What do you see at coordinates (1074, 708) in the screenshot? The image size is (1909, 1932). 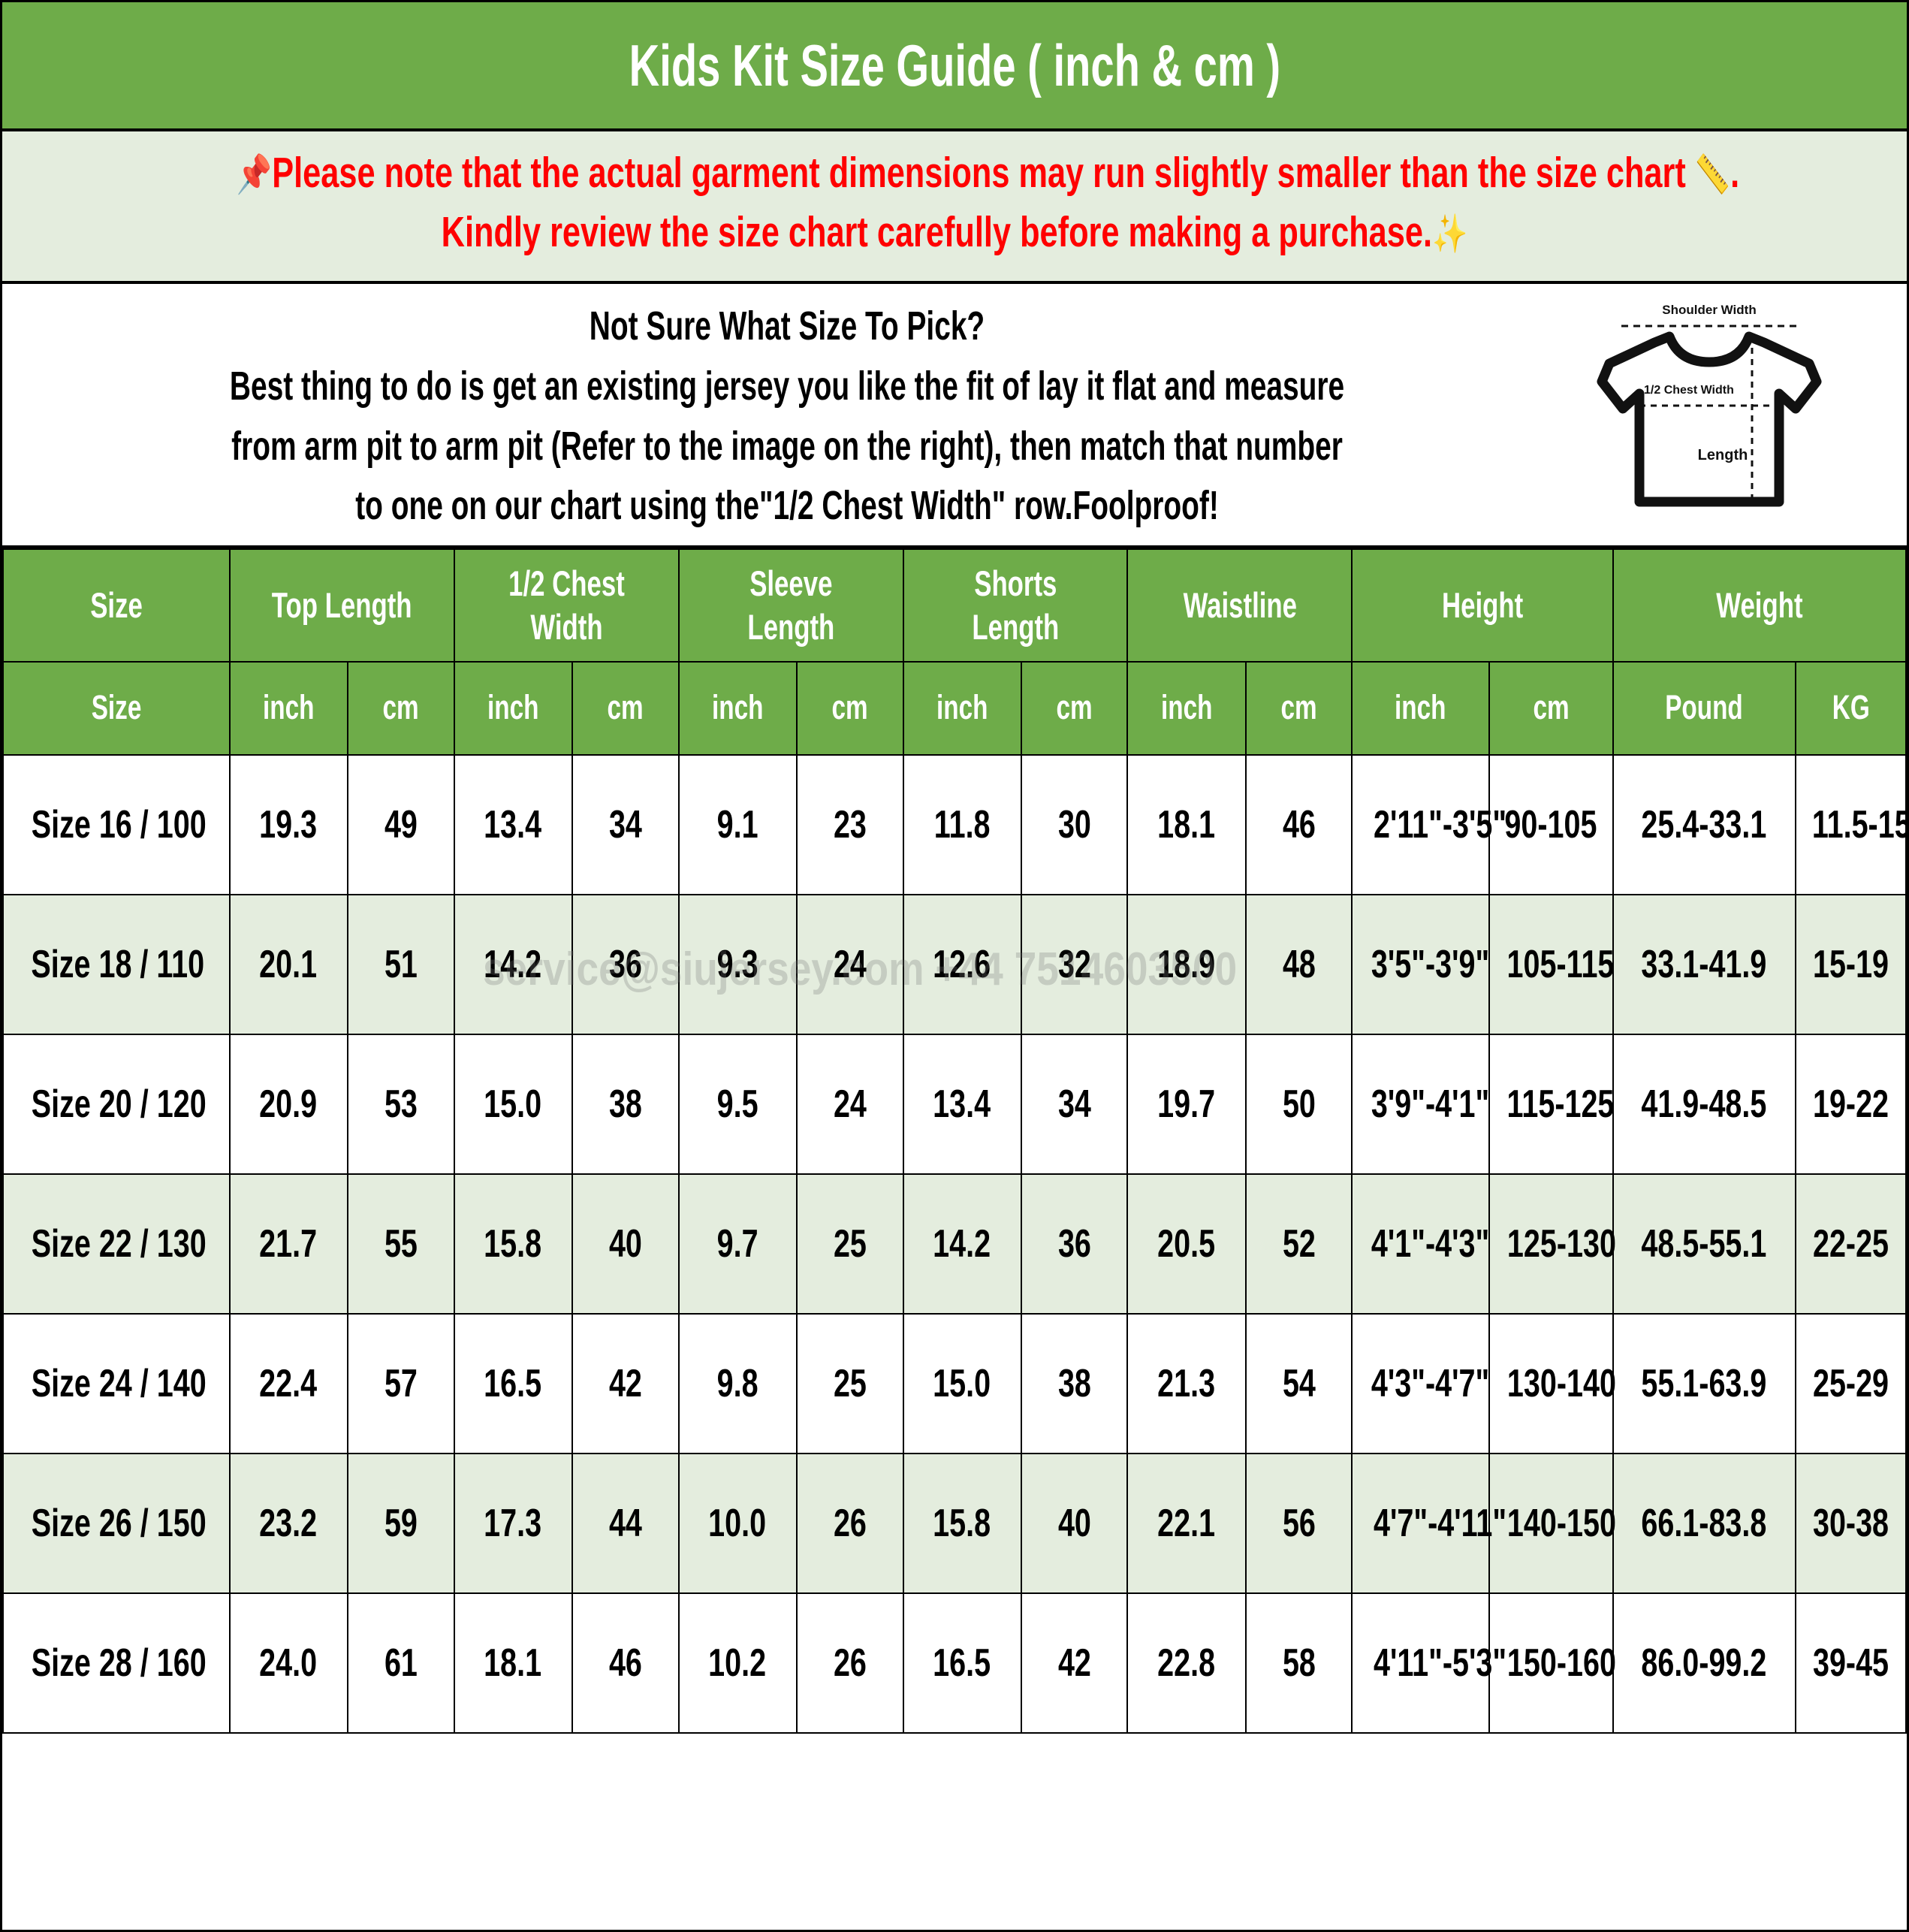 I see `unit-header-8: cm` at bounding box center [1074, 708].